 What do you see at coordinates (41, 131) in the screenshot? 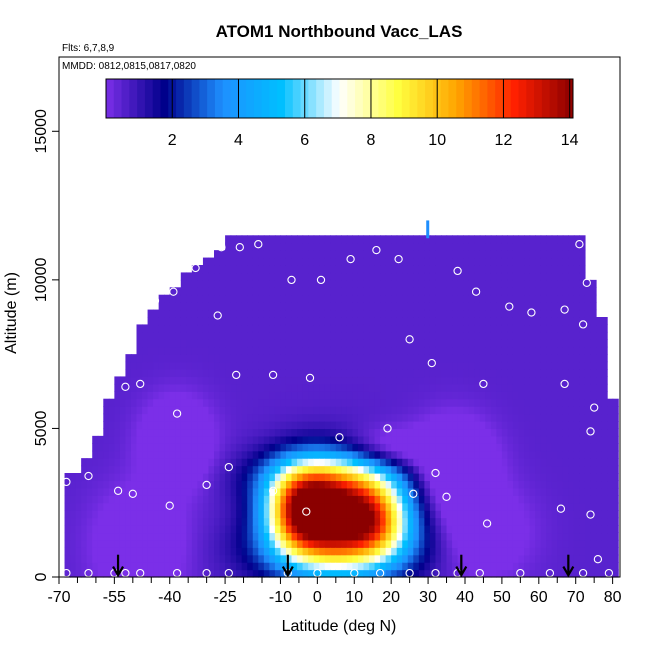
I see `y-tick-label: 15000` at bounding box center [41, 131].